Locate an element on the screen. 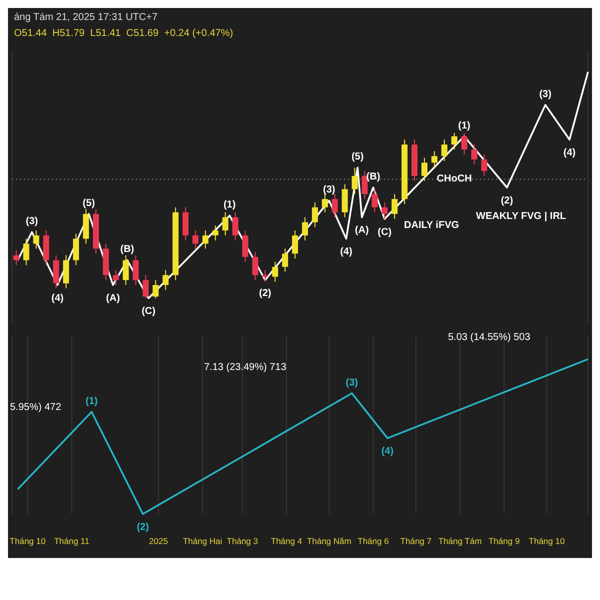 The height and width of the screenshot is (600, 600). x-tick-label: Tháng 6 is located at coordinates (374, 541).